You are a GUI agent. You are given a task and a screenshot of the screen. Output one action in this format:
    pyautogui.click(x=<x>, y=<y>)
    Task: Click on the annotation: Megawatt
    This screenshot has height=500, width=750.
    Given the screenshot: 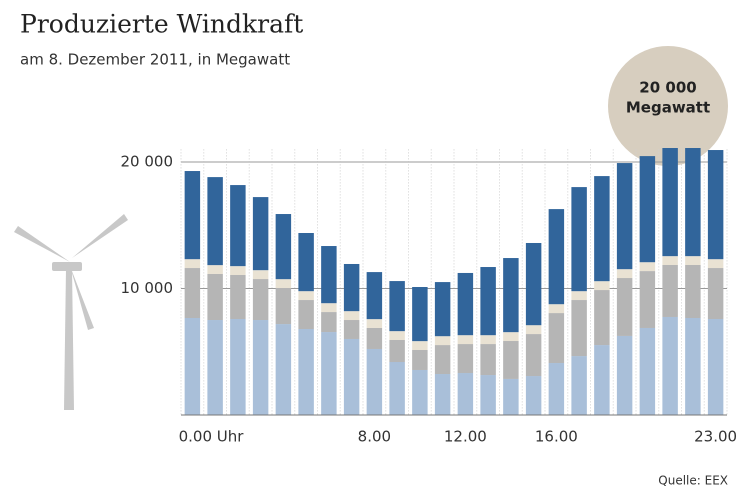 What is the action you would take?
    pyautogui.click(x=668, y=108)
    